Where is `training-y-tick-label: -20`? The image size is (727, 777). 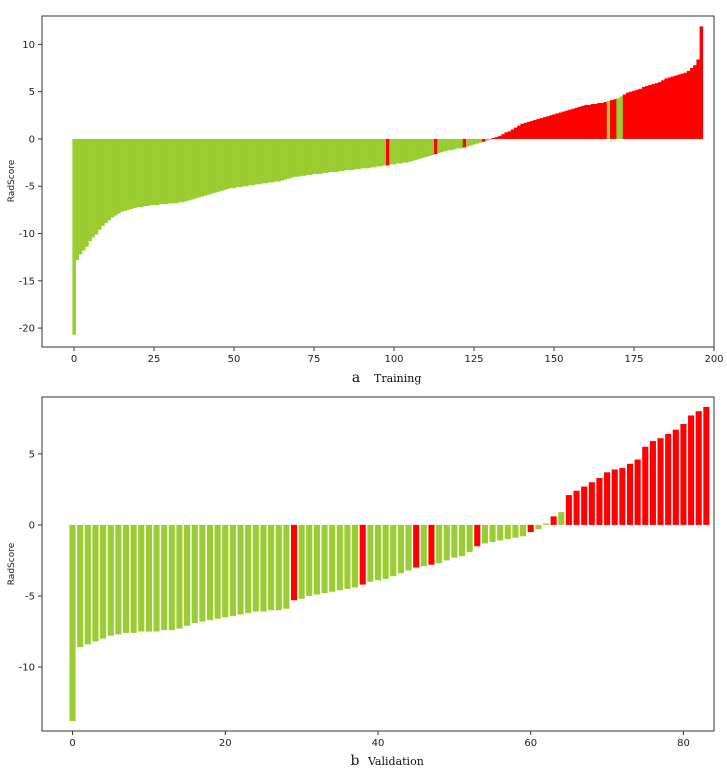
training-y-tick-label: -20 is located at coordinates (27, 329).